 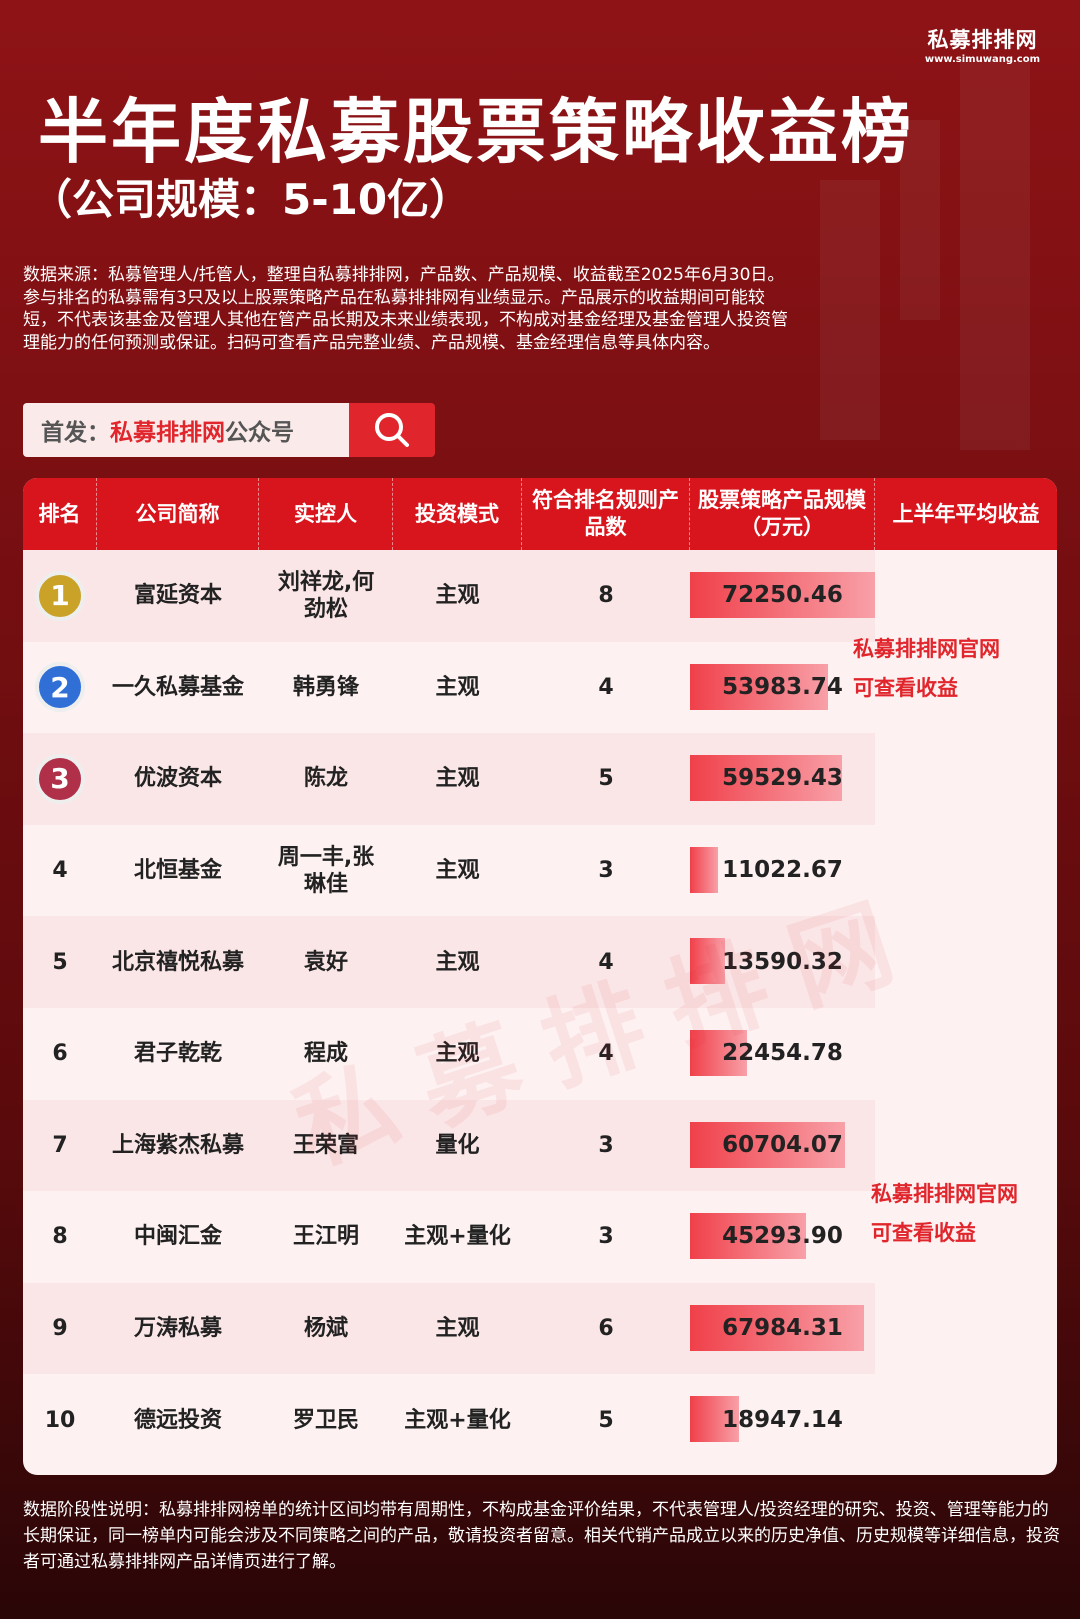 I want to click on medal-icon: 2, so click(x=60, y=687).